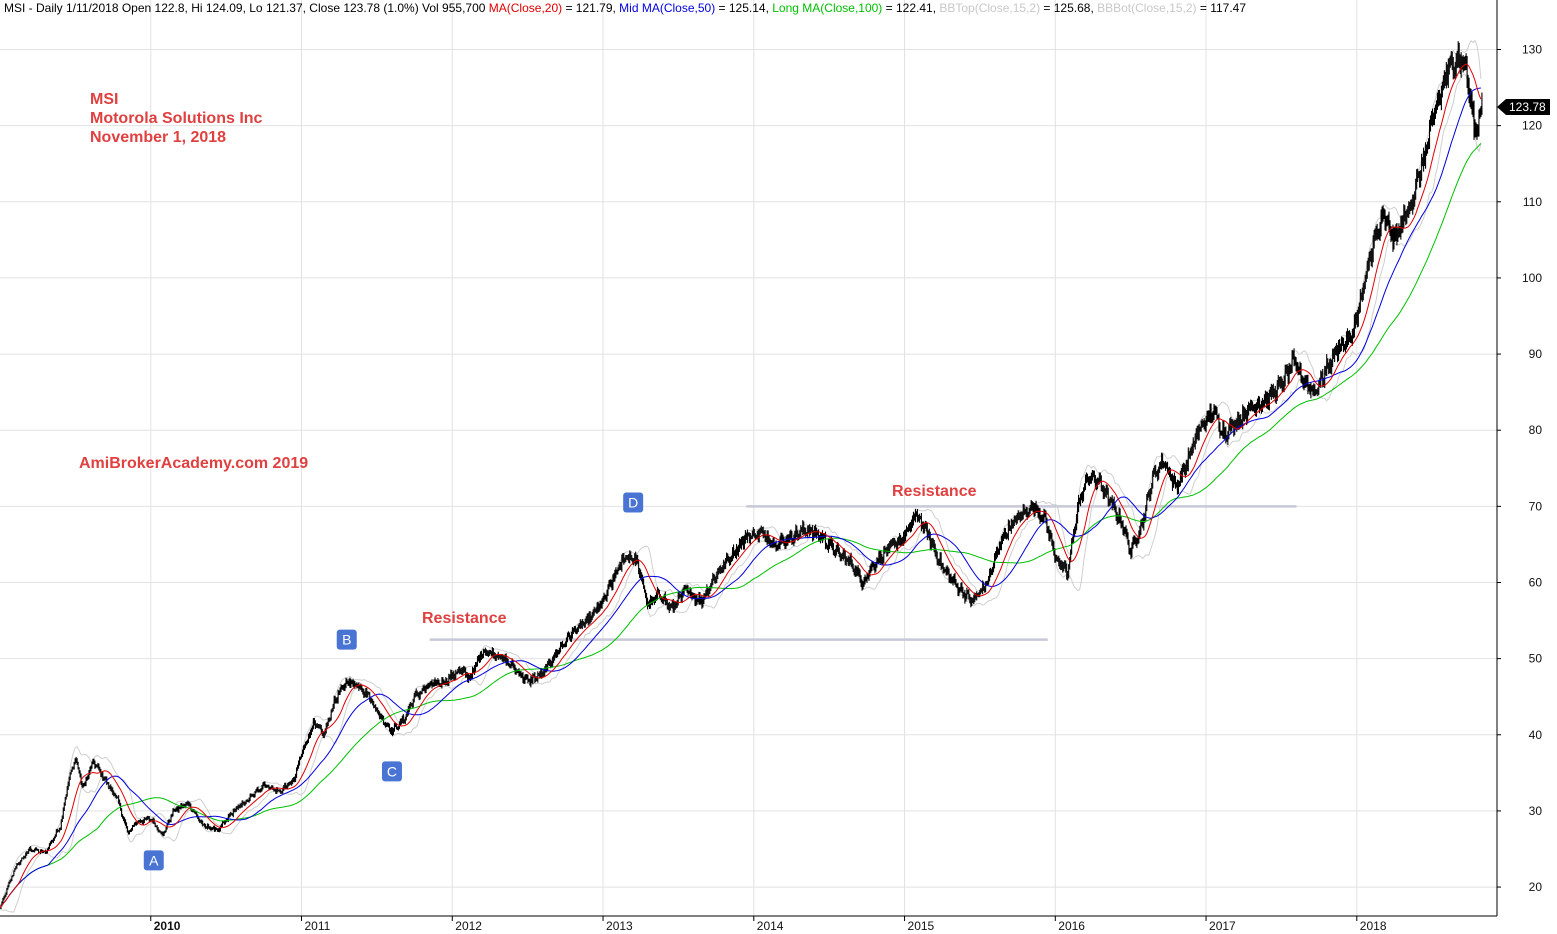 The height and width of the screenshot is (934, 1557). I want to click on tick-label-x-2018: 2018, so click(1373, 926).